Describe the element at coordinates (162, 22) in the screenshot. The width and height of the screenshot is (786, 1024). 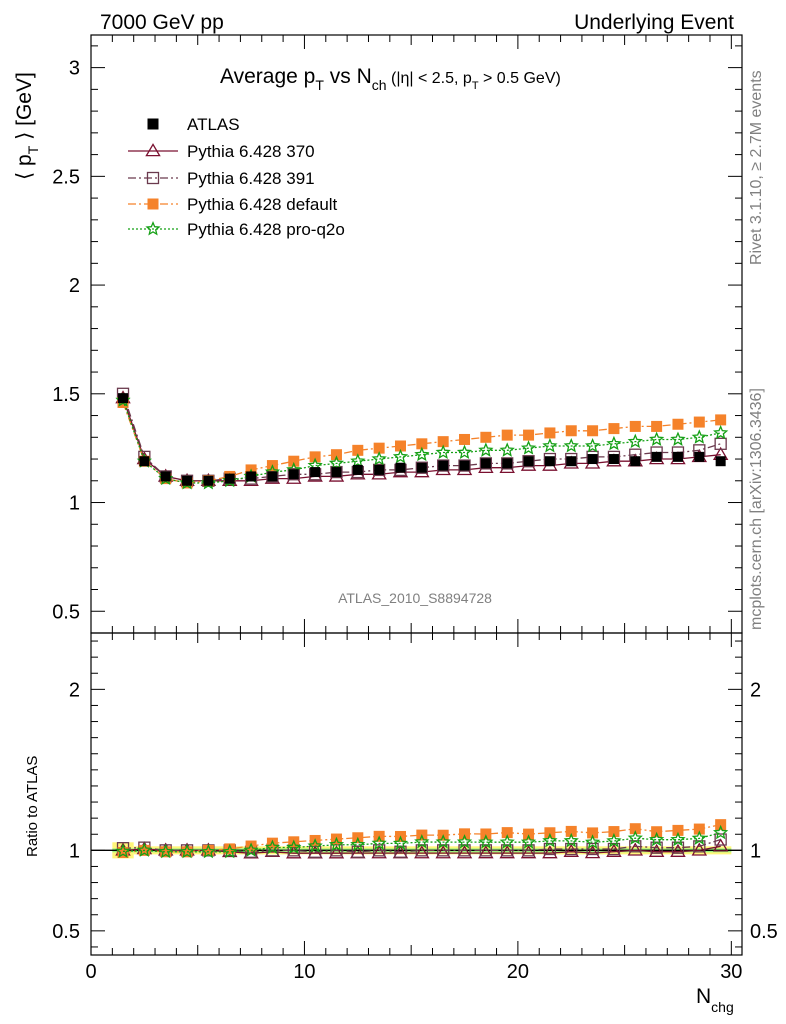
I see `header-left: 7000 GeV pp` at that location.